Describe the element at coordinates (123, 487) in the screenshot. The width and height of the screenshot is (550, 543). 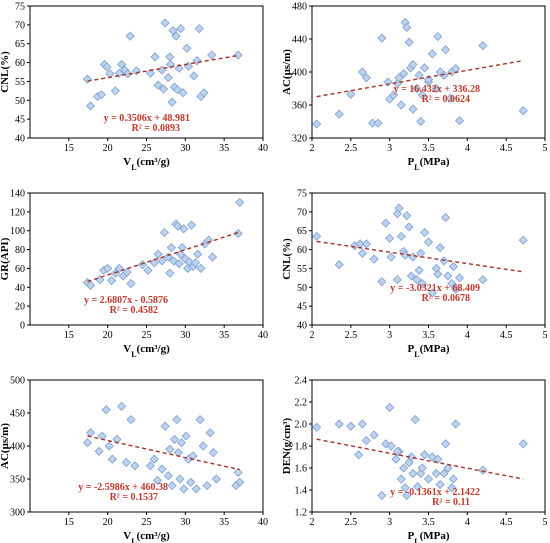
I see `trend-equation: y = -2.5986x + 460.38` at that location.